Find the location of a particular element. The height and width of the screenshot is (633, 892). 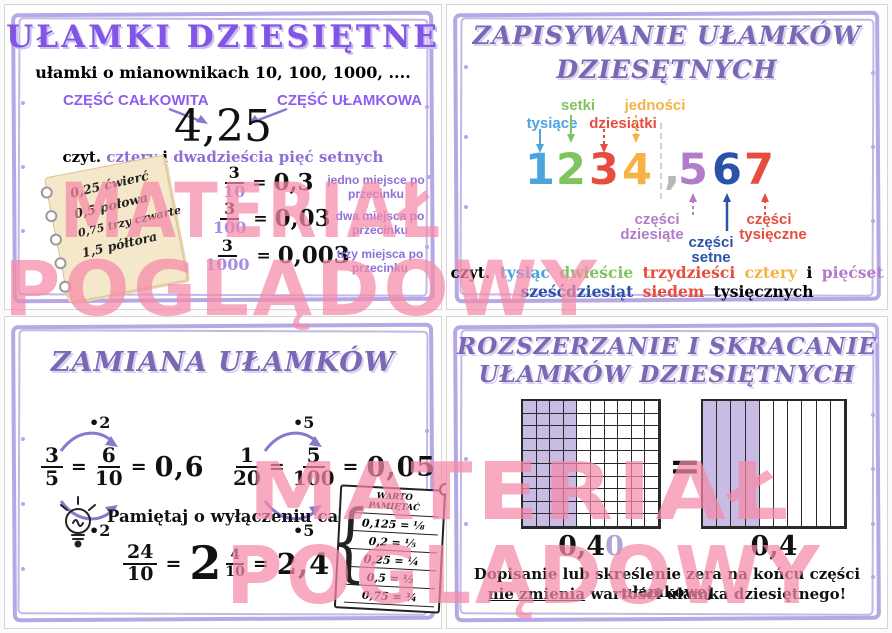

fraction-example-row: 3 100 = 0,03 is located at coordinates (272, 218).